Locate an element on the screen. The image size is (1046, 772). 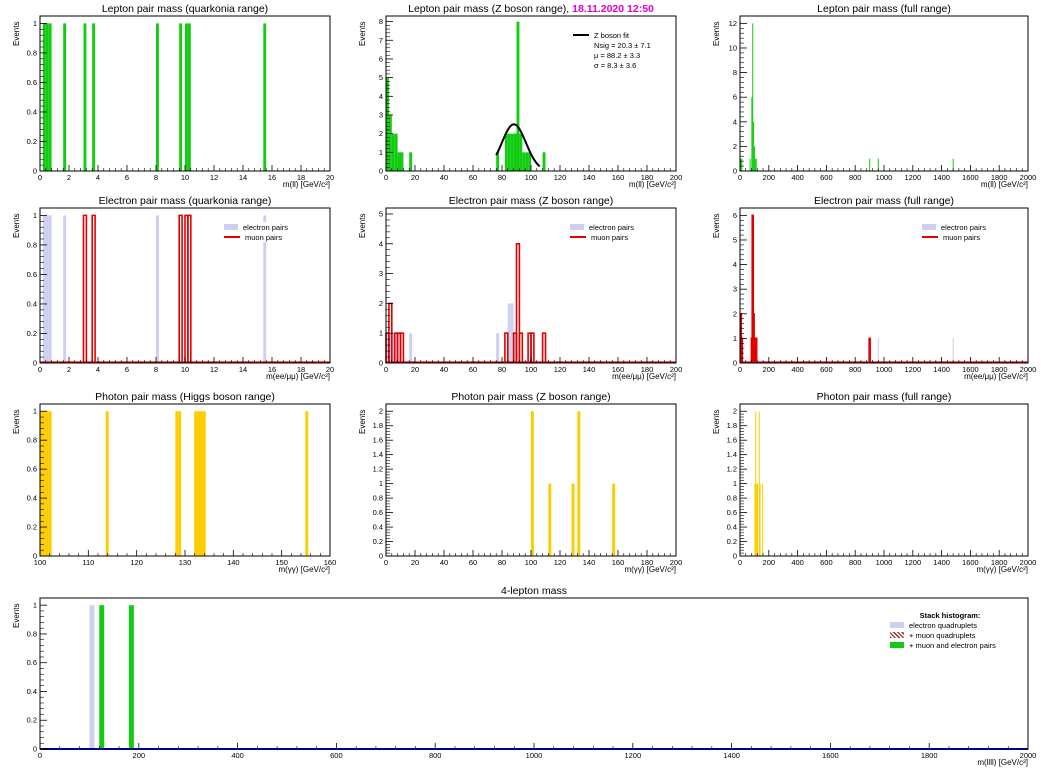
y-tick-label: 1 is located at coordinates (35, 411).